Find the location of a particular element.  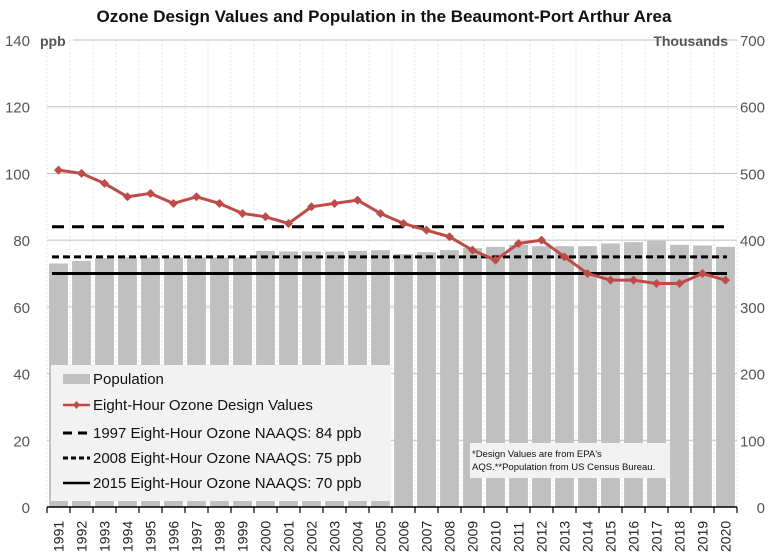

x-tick-label-2014: 2014 is located at coordinates (588, 536).